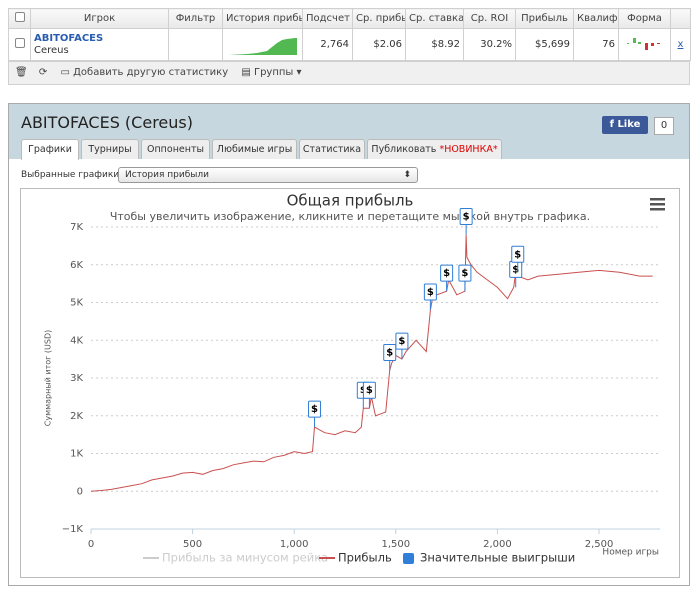  Describe the element at coordinates (76, 265) in the screenshot. I see `y-tick-label: 6K` at that location.